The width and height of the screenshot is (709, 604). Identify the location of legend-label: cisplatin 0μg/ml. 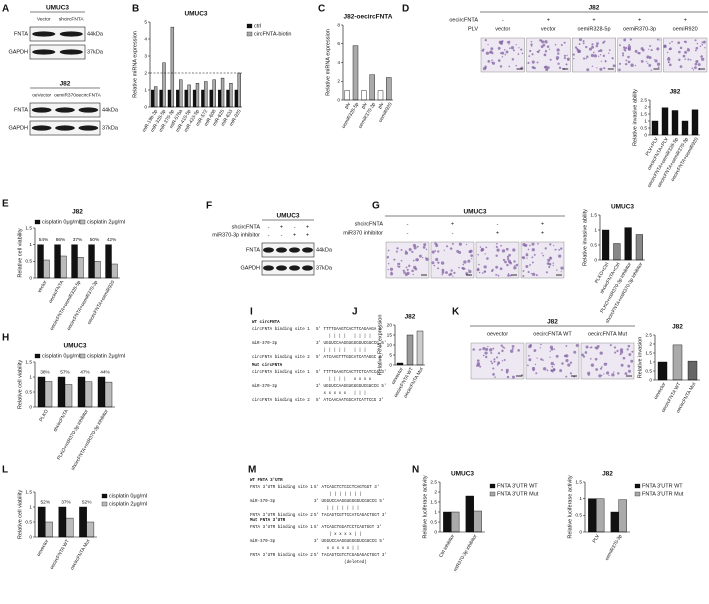
(61, 356).